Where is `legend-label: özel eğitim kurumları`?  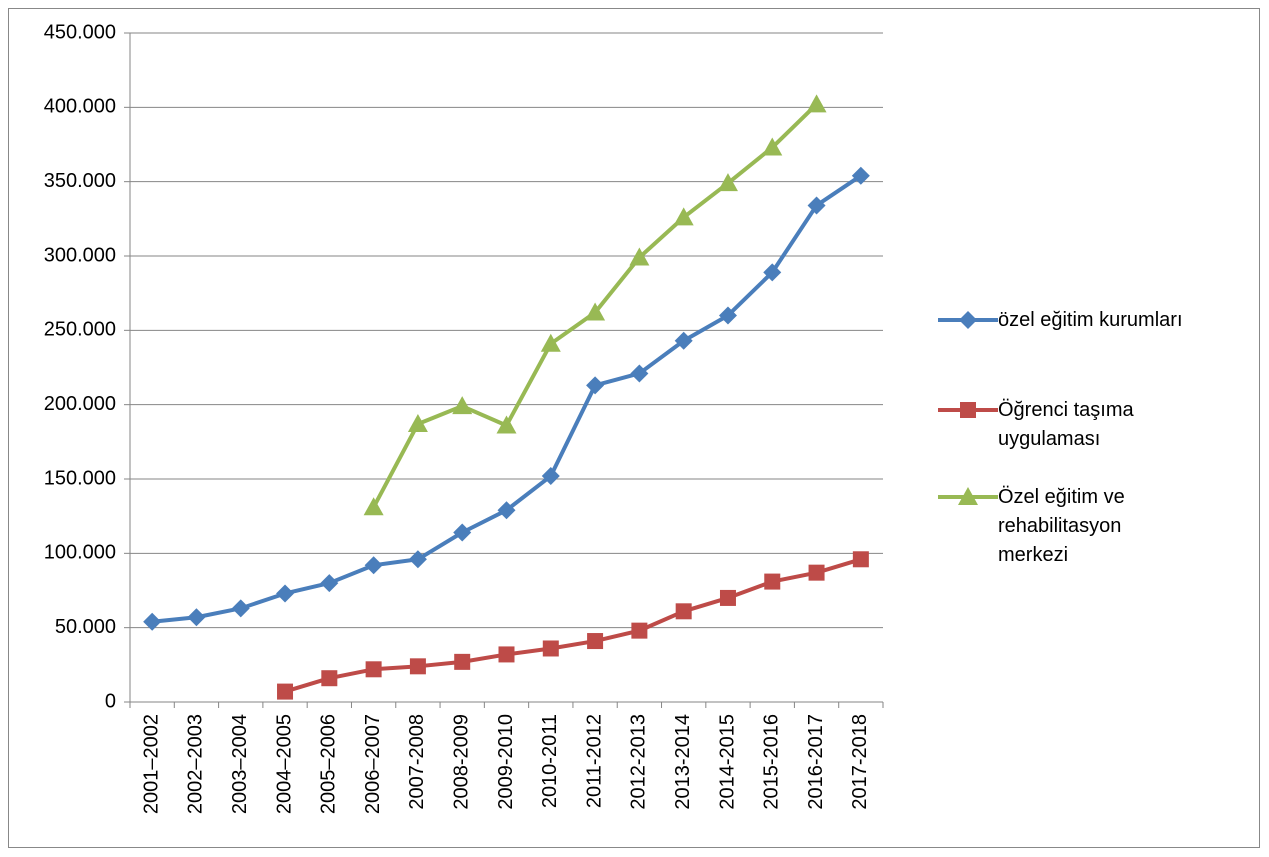 legend-label: özel eğitim kurumları is located at coordinates (1090, 320).